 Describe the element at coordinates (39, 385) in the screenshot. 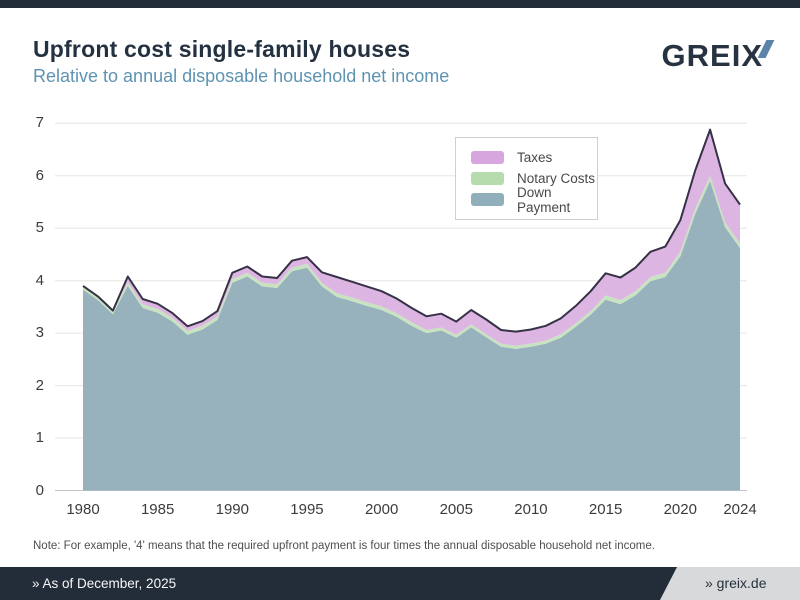

I see `y-axis-tick-label: 2` at that location.